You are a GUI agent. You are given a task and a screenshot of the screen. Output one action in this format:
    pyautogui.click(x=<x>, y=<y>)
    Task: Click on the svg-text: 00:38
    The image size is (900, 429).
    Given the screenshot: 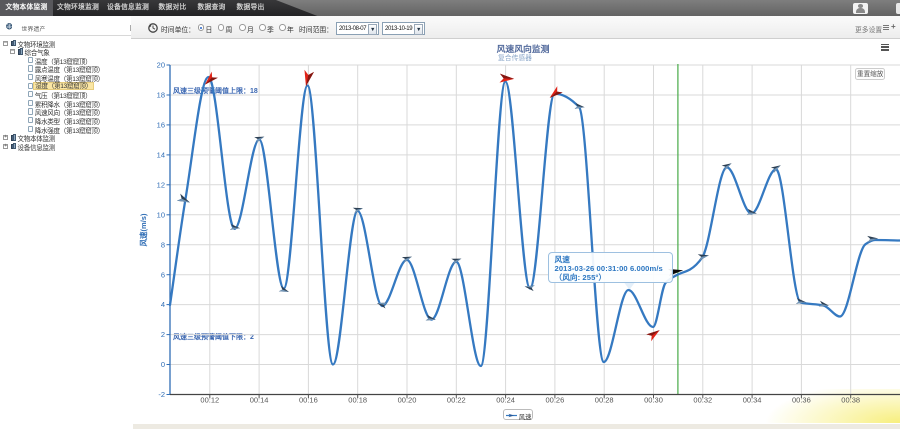 What is the action you would take?
    pyautogui.click(x=850, y=400)
    